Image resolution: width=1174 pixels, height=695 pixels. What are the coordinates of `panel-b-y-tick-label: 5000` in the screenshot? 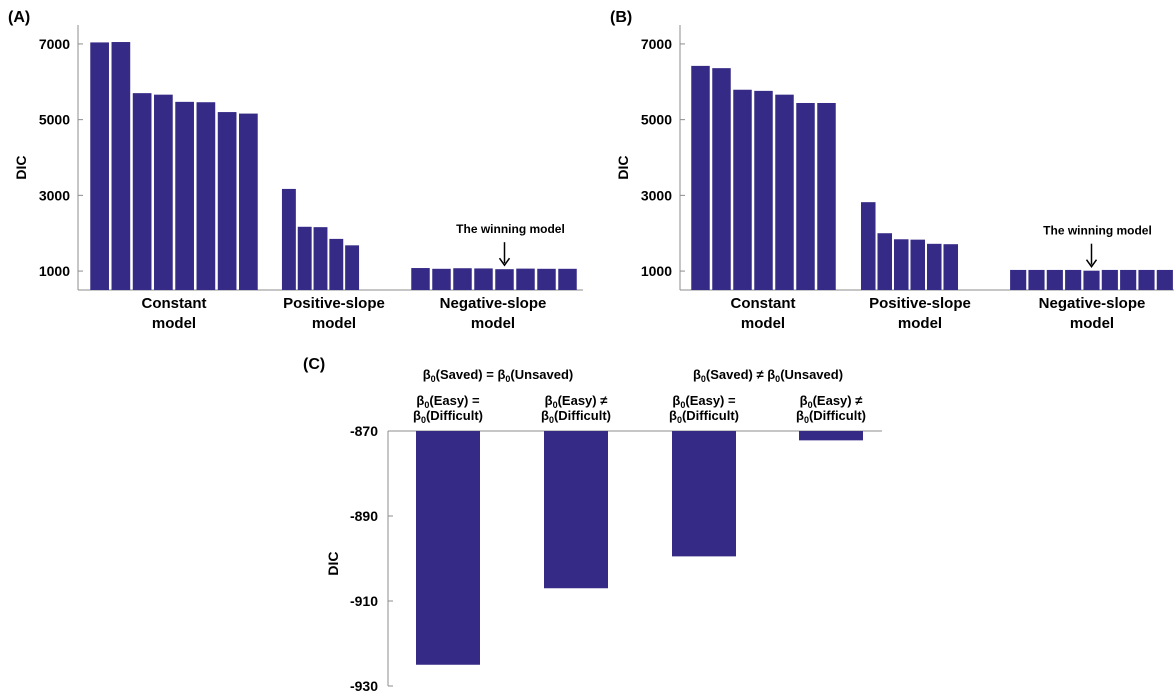 It's located at (656, 120).